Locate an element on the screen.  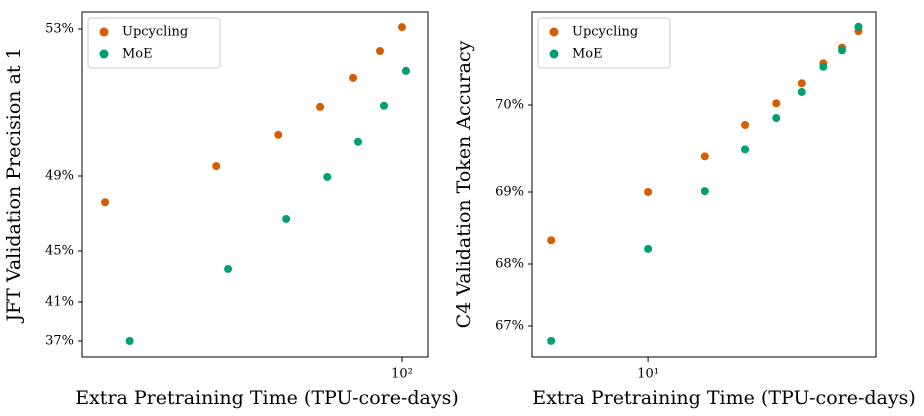
y-tick-label: 49% is located at coordinates (59, 176).